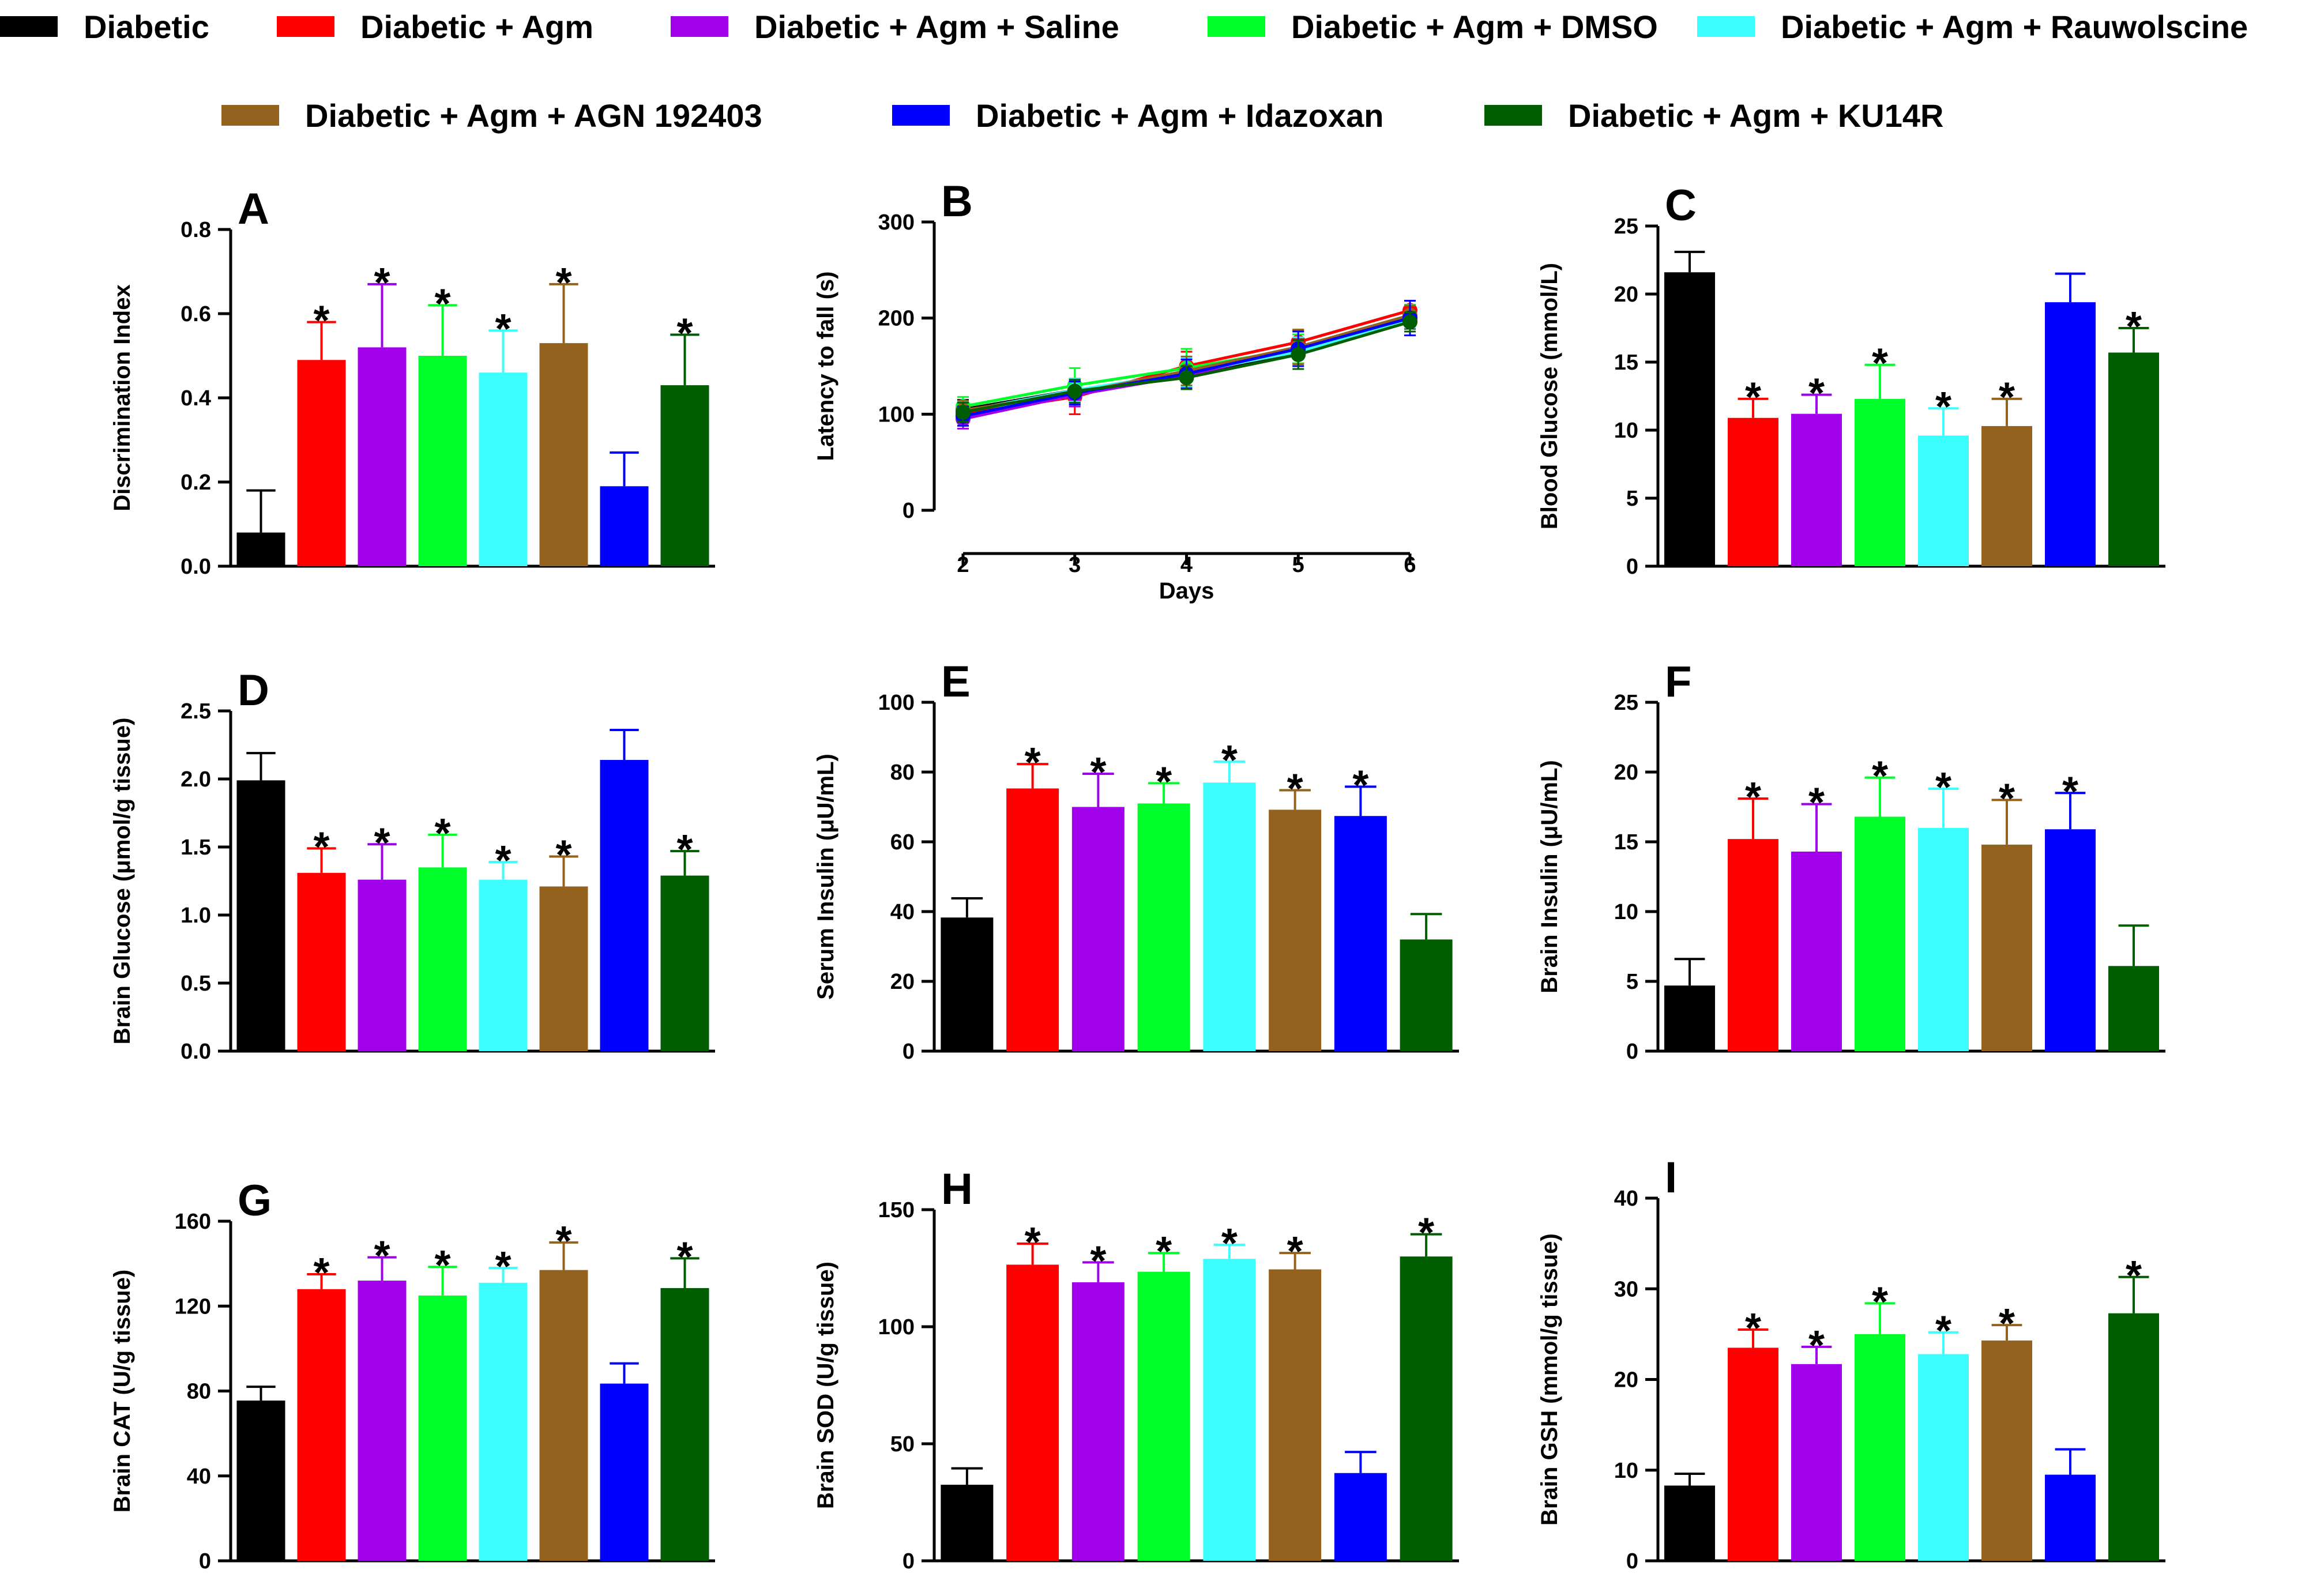 The width and height of the screenshot is (2324, 1581). What do you see at coordinates (1626, 1471) in the screenshot?
I see `y-tick-label: 10` at bounding box center [1626, 1471].